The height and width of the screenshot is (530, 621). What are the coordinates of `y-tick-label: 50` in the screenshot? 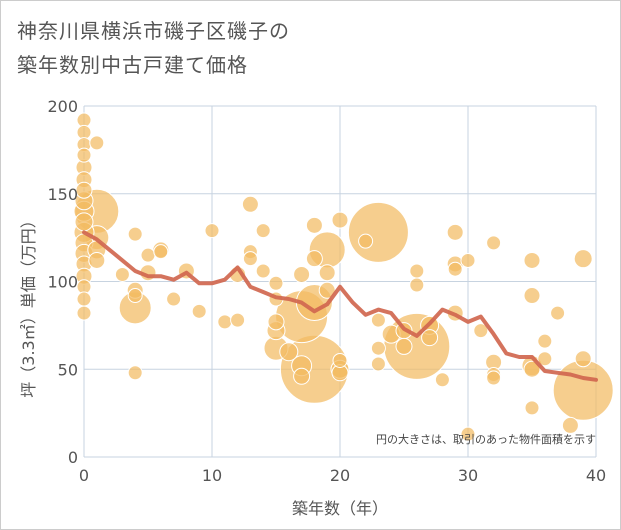 It's located at (68, 369).